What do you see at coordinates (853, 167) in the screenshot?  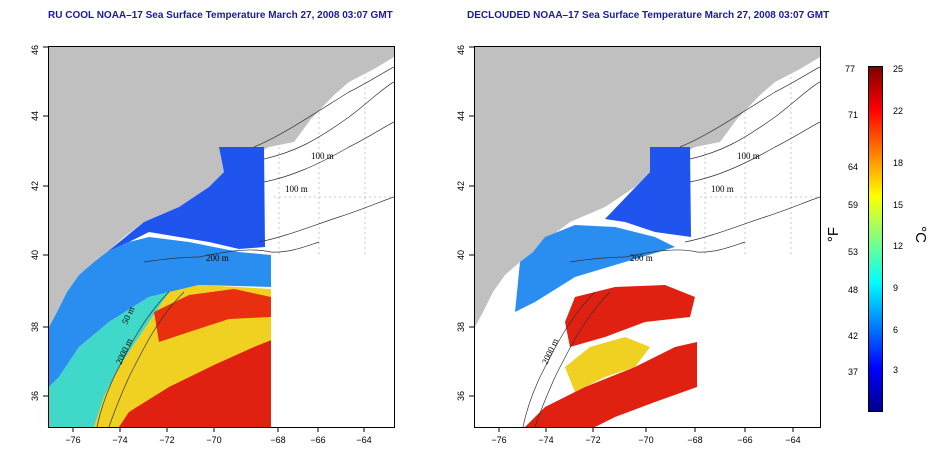 I see `cb-f-tick: 64` at bounding box center [853, 167].